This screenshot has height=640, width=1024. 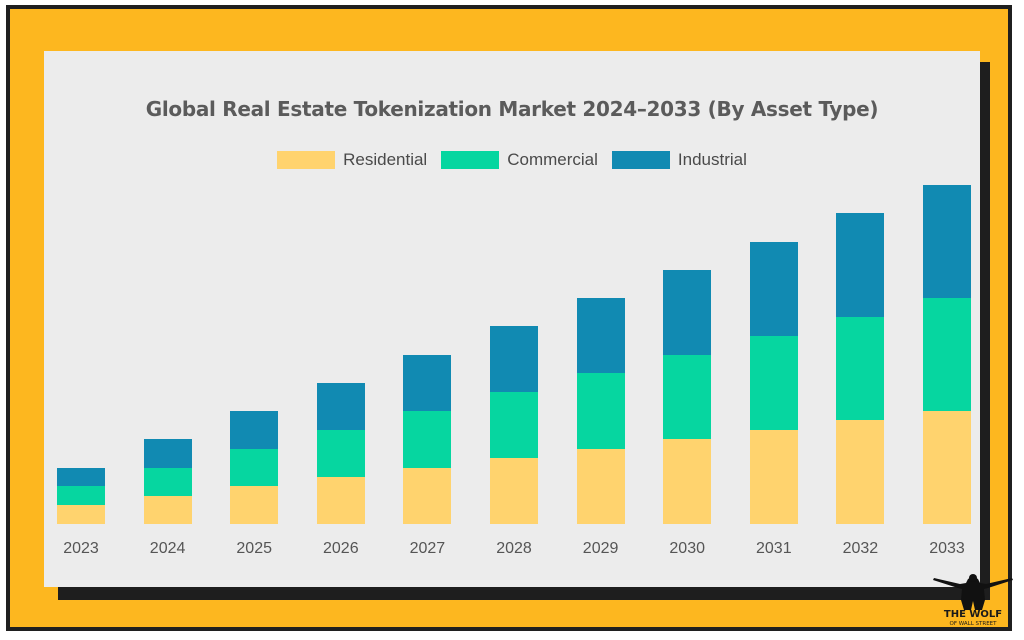 What do you see at coordinates (167, 481) in the screenshot?
I see `bar-commercial-2024` at bounding box center [167, 481].